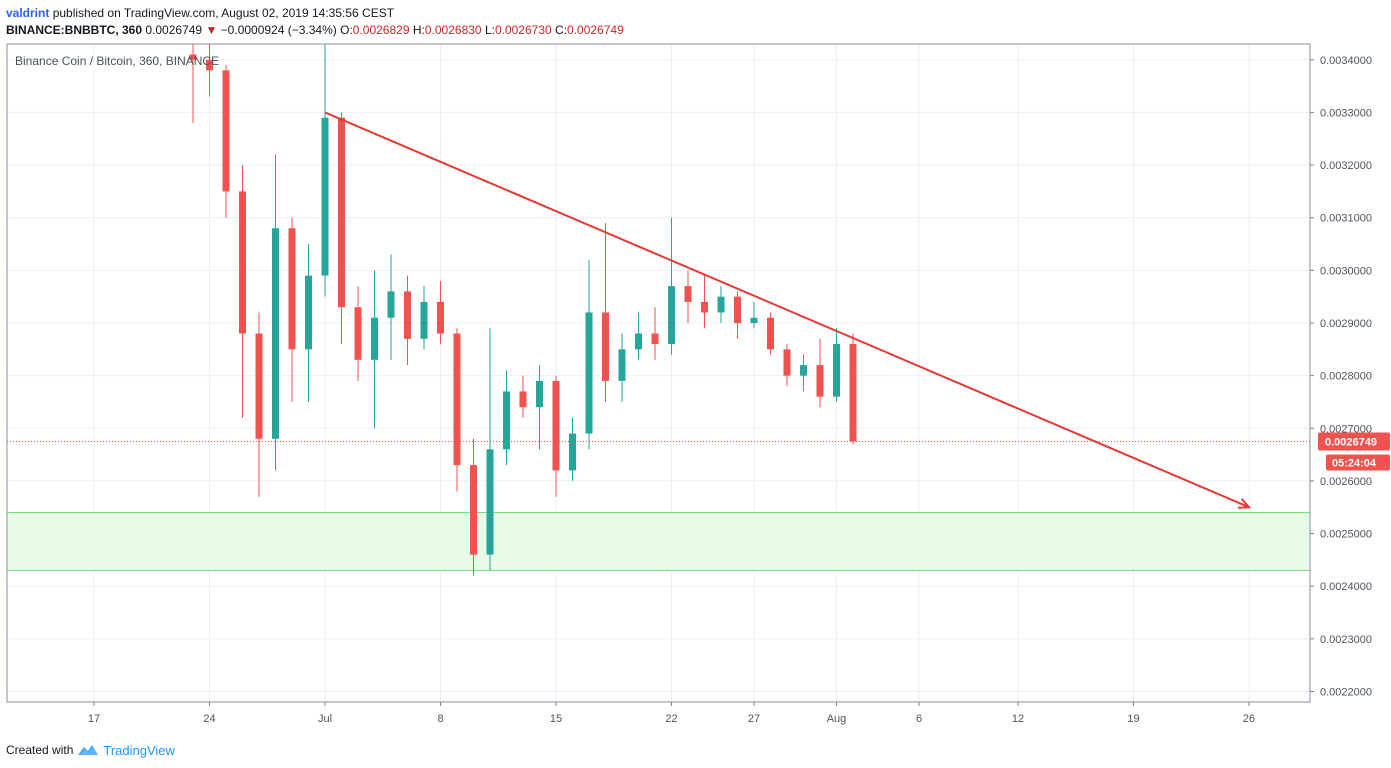  I want to click on tradingview-brand: TradingView, so click(139, 750).